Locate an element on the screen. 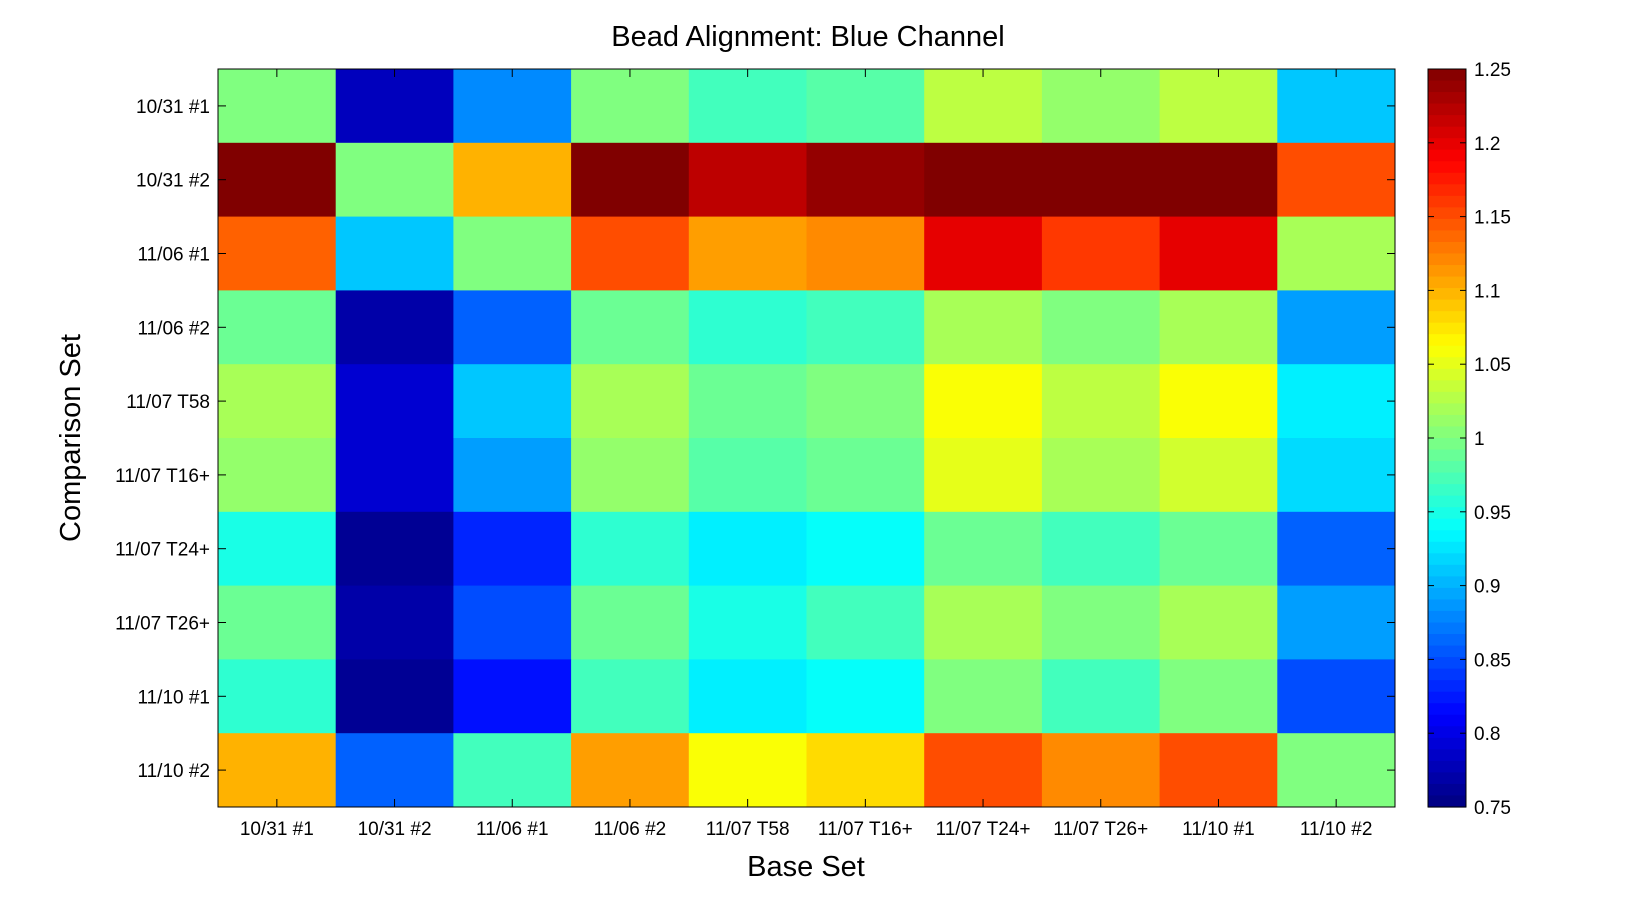  x-tick-label: 10/31 #1 is located at coordinates (277, 829).